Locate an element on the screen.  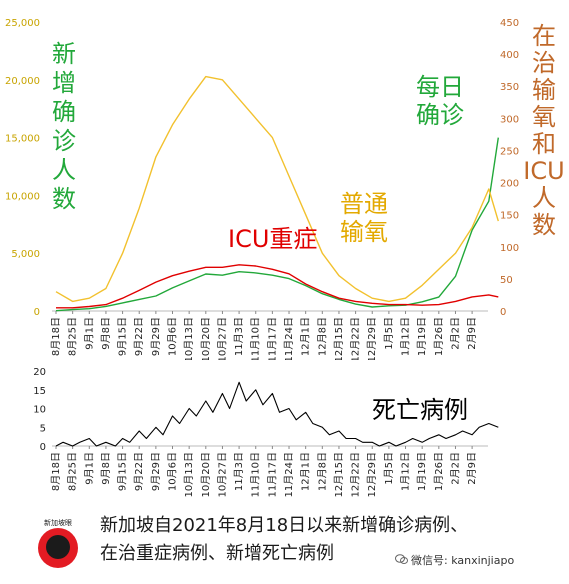
daily-cases-label: 确诊 is located at coordinates (440, 115).